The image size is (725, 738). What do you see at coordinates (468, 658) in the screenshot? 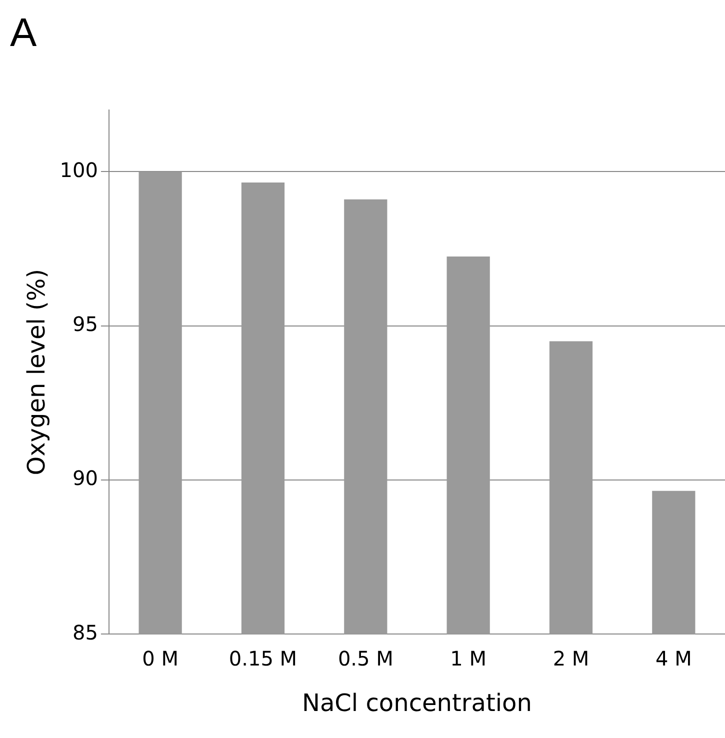
I see `x-tick-label: 1 M` at bounding box center [468, 658].